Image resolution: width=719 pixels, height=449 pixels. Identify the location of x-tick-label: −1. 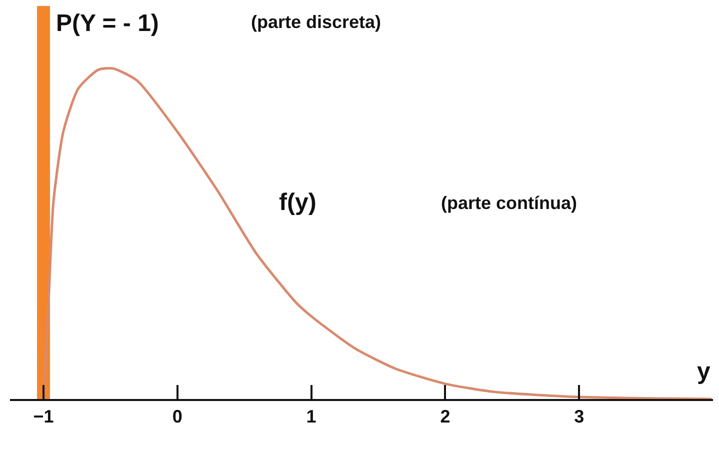
(43, 416).